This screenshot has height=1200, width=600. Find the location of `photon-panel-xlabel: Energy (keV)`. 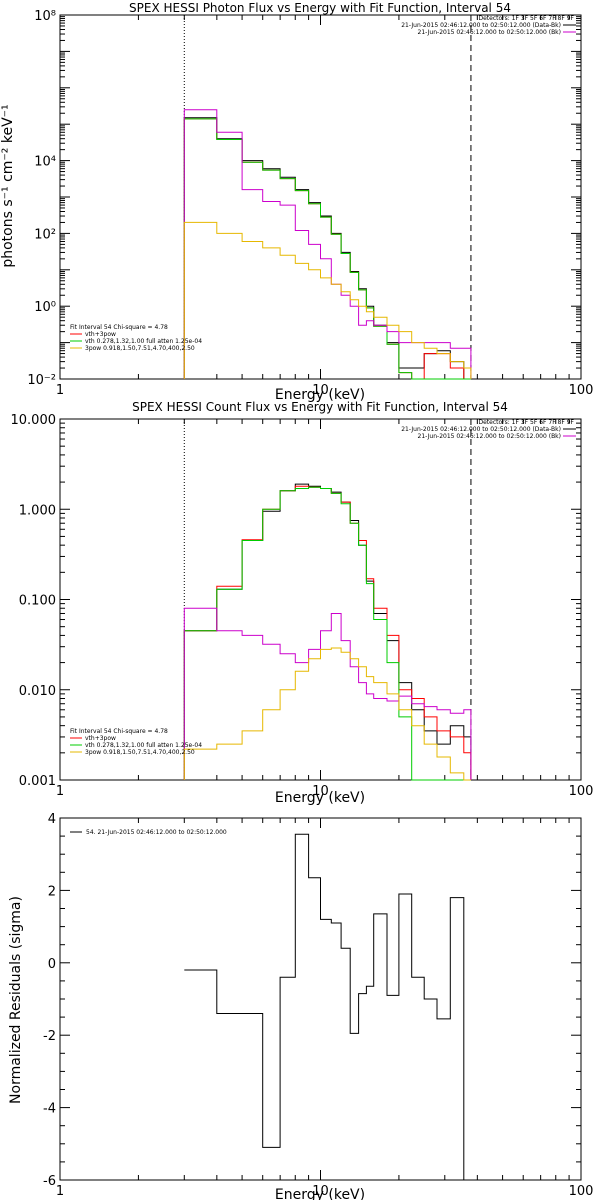

photon-panel-xlabel: Energy (keV) is located at coordinates (320, 395).